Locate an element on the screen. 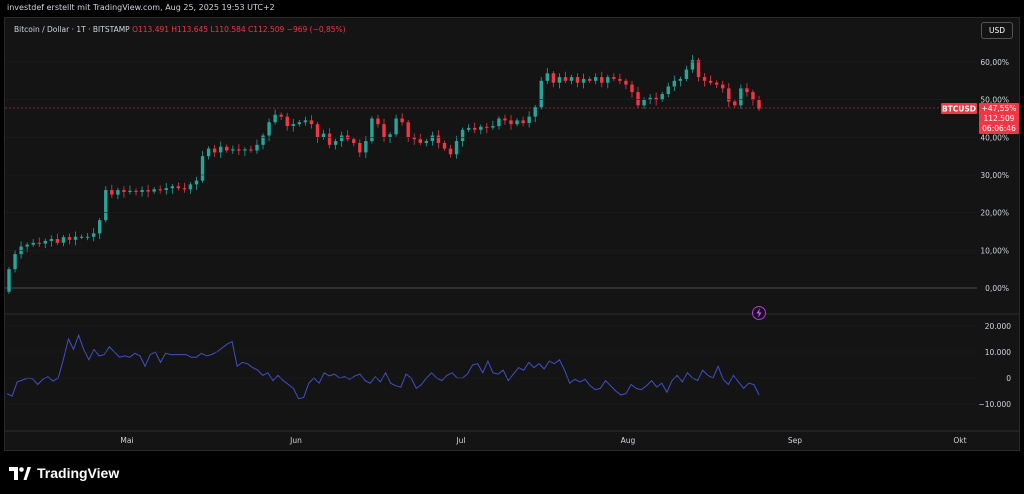  tradingview-logo: TradingView is located at coordinates (64, 473).